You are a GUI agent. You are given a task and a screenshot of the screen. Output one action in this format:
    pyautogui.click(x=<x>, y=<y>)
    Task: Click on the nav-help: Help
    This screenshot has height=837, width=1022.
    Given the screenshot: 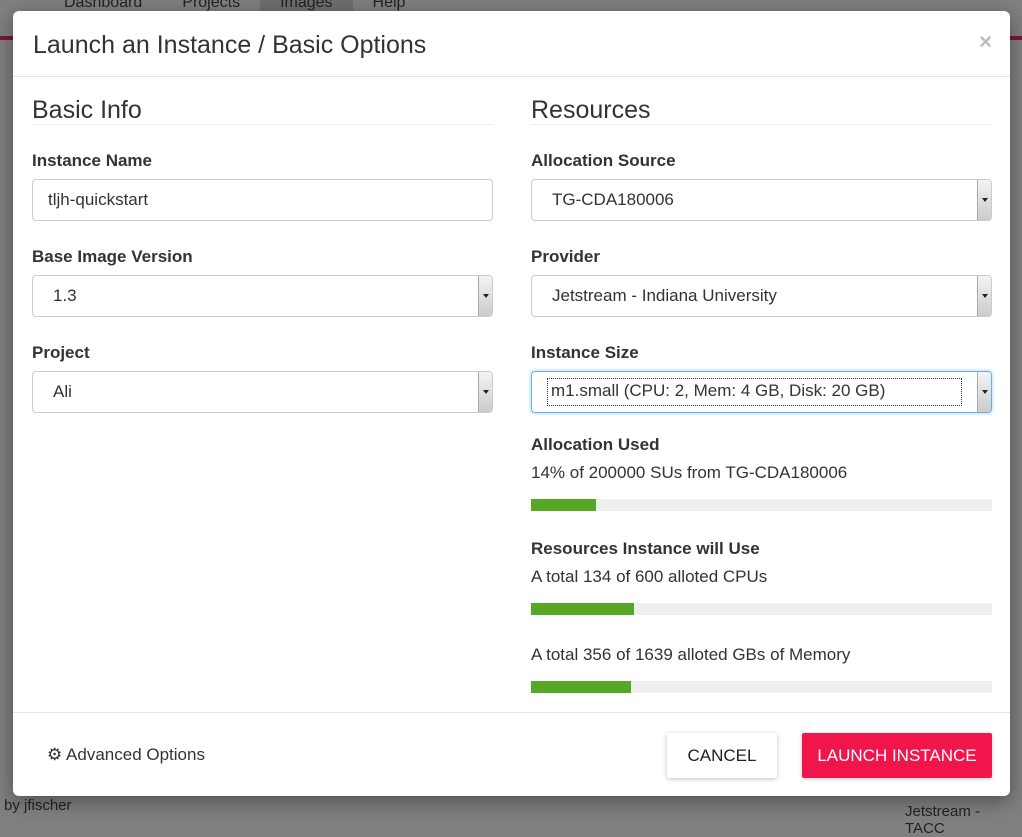 What is the action you would take?
    pyautogui.click(x=389, y=5)
    